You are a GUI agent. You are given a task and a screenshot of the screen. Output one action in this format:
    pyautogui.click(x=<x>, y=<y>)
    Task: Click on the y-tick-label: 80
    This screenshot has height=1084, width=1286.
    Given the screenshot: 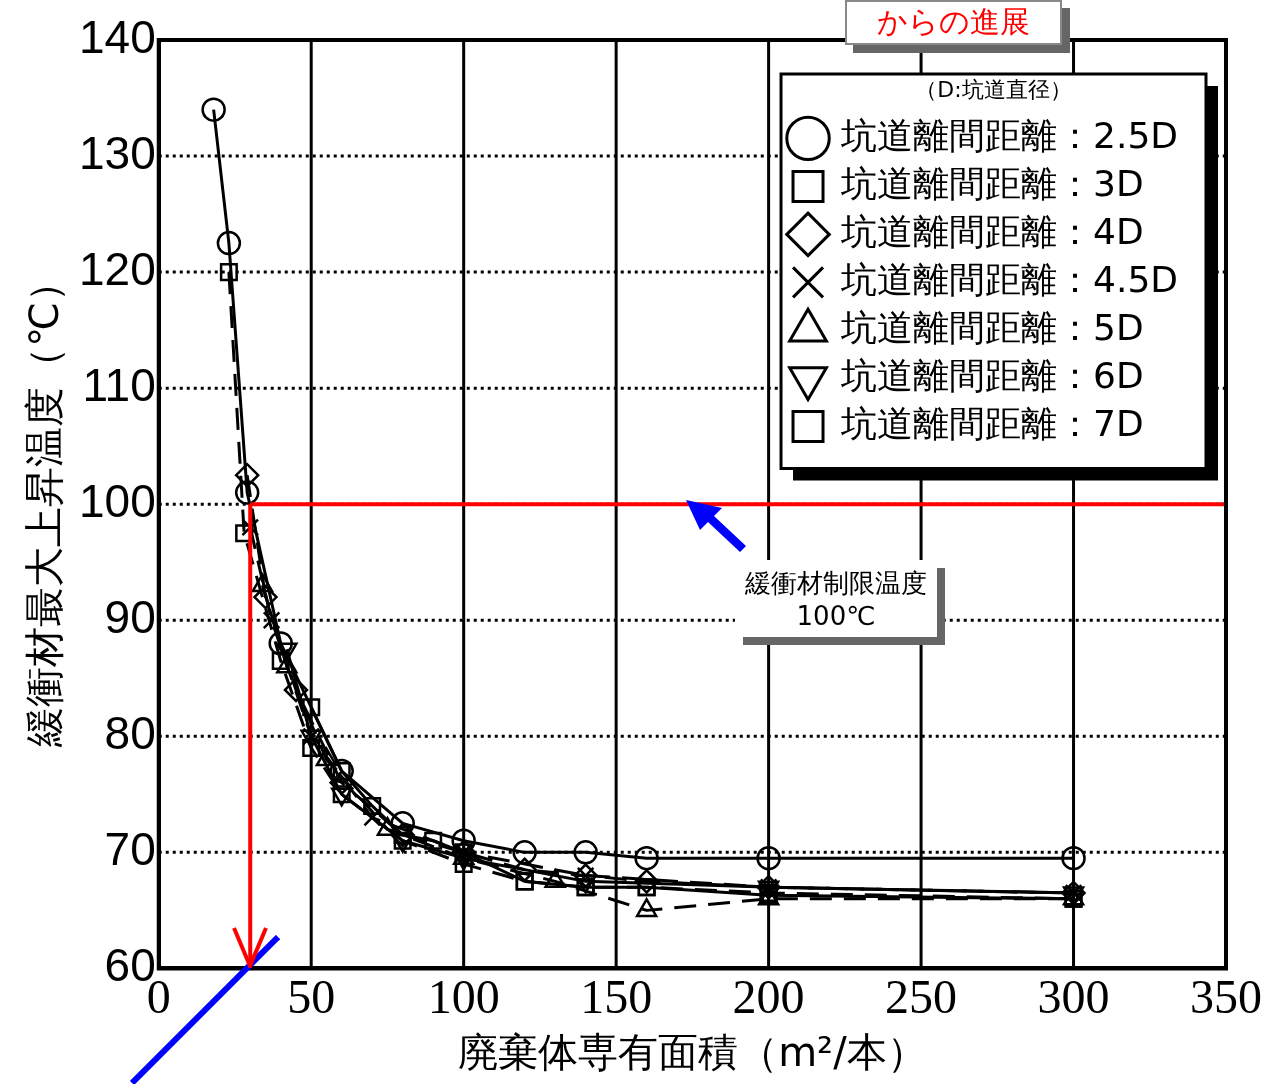 What is the action you would take?
    pyautogui.click(x=130, y=732)
    